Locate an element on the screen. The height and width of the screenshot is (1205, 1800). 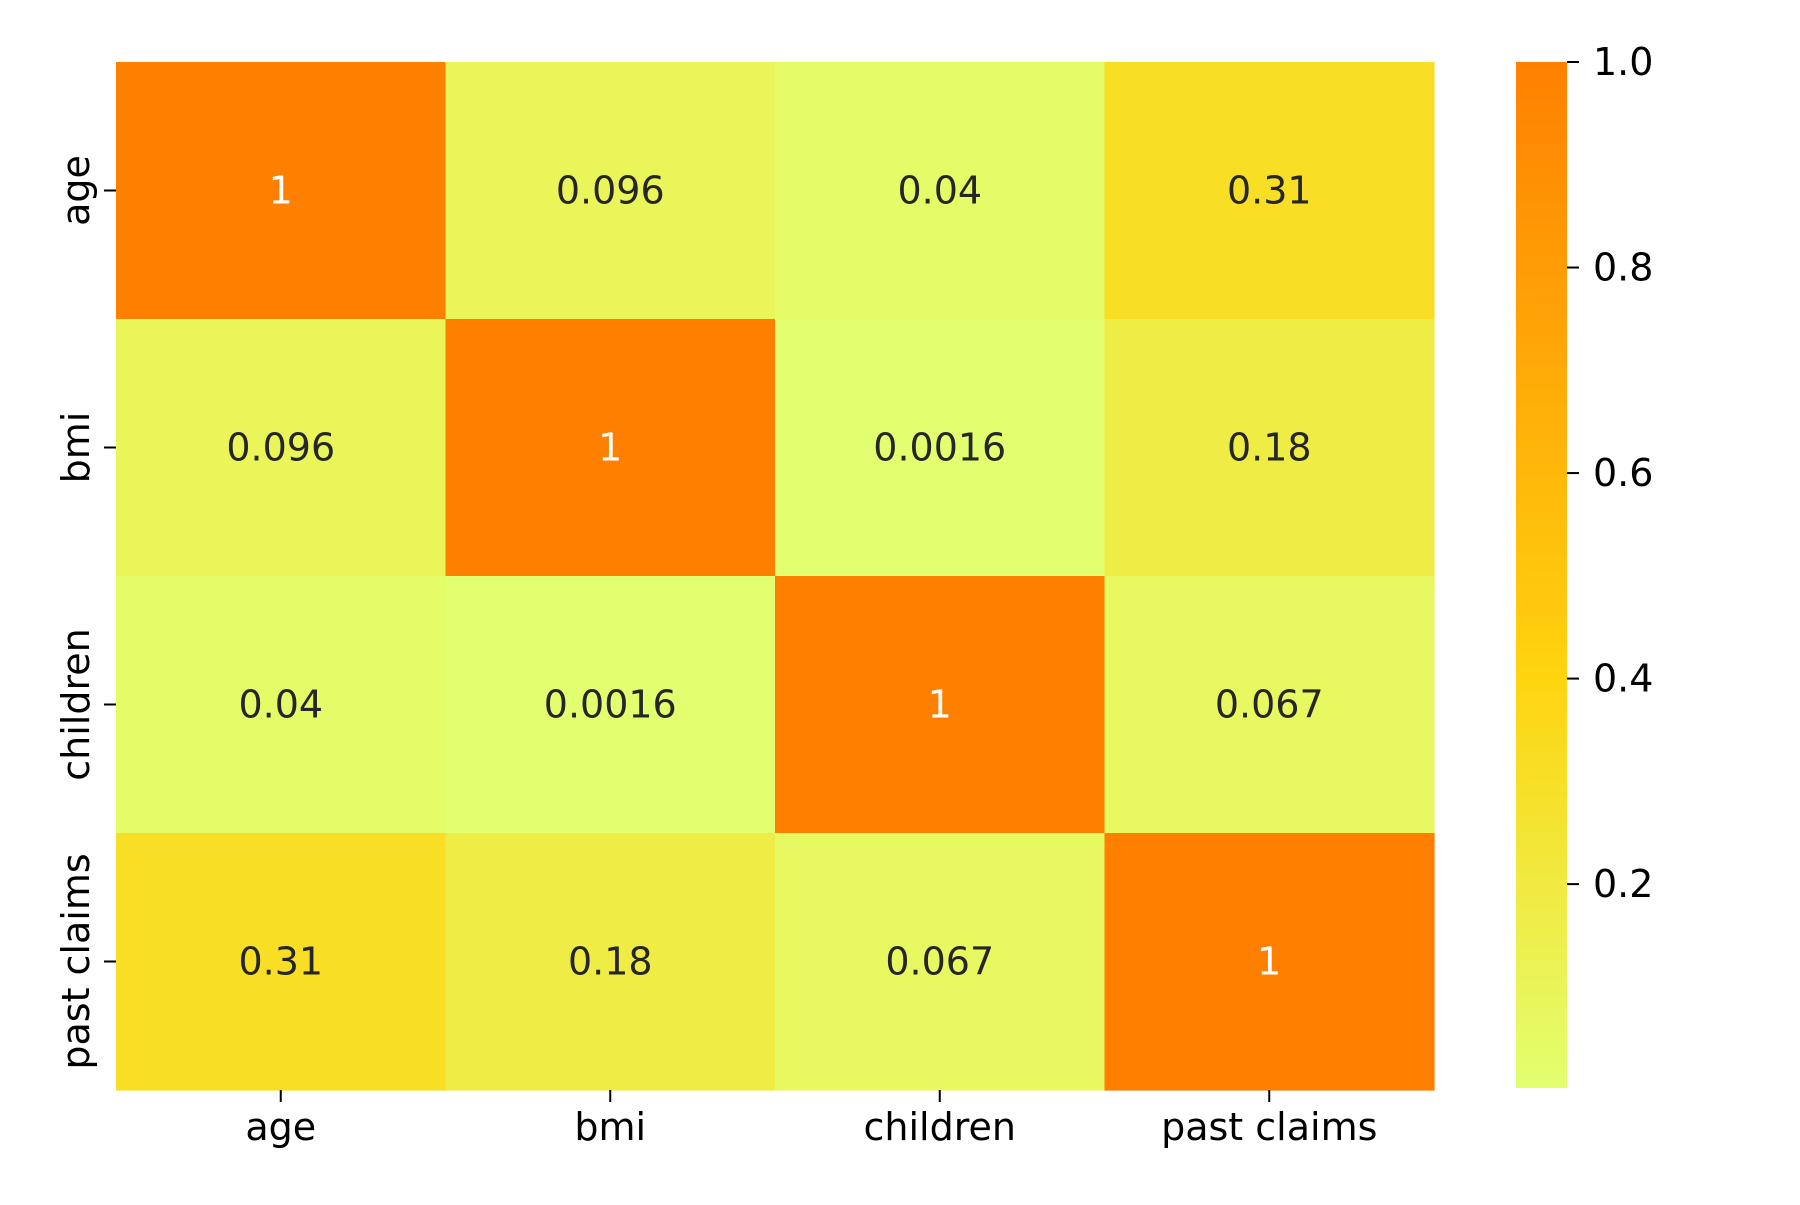
x-tick-label: bmi is located at coordinates (610, 1127).